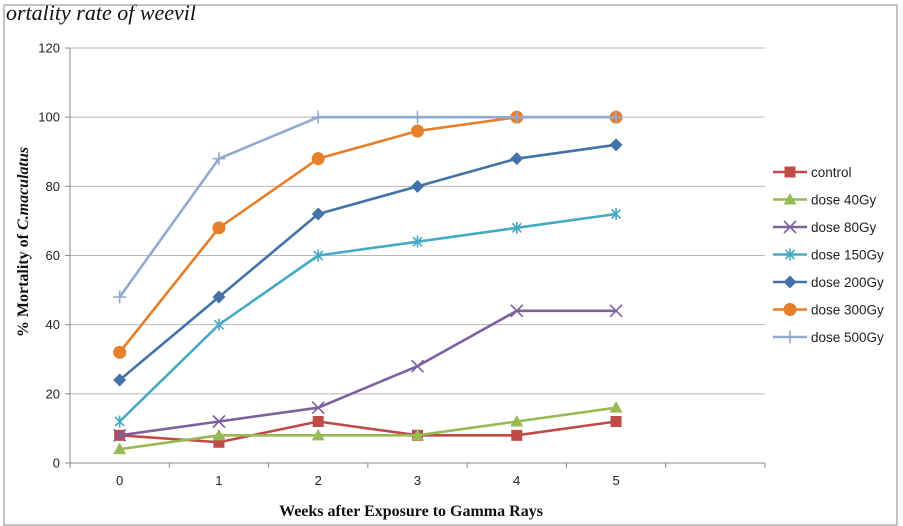  I want to click on y-tick-label-80: 80, so click(53, 186).